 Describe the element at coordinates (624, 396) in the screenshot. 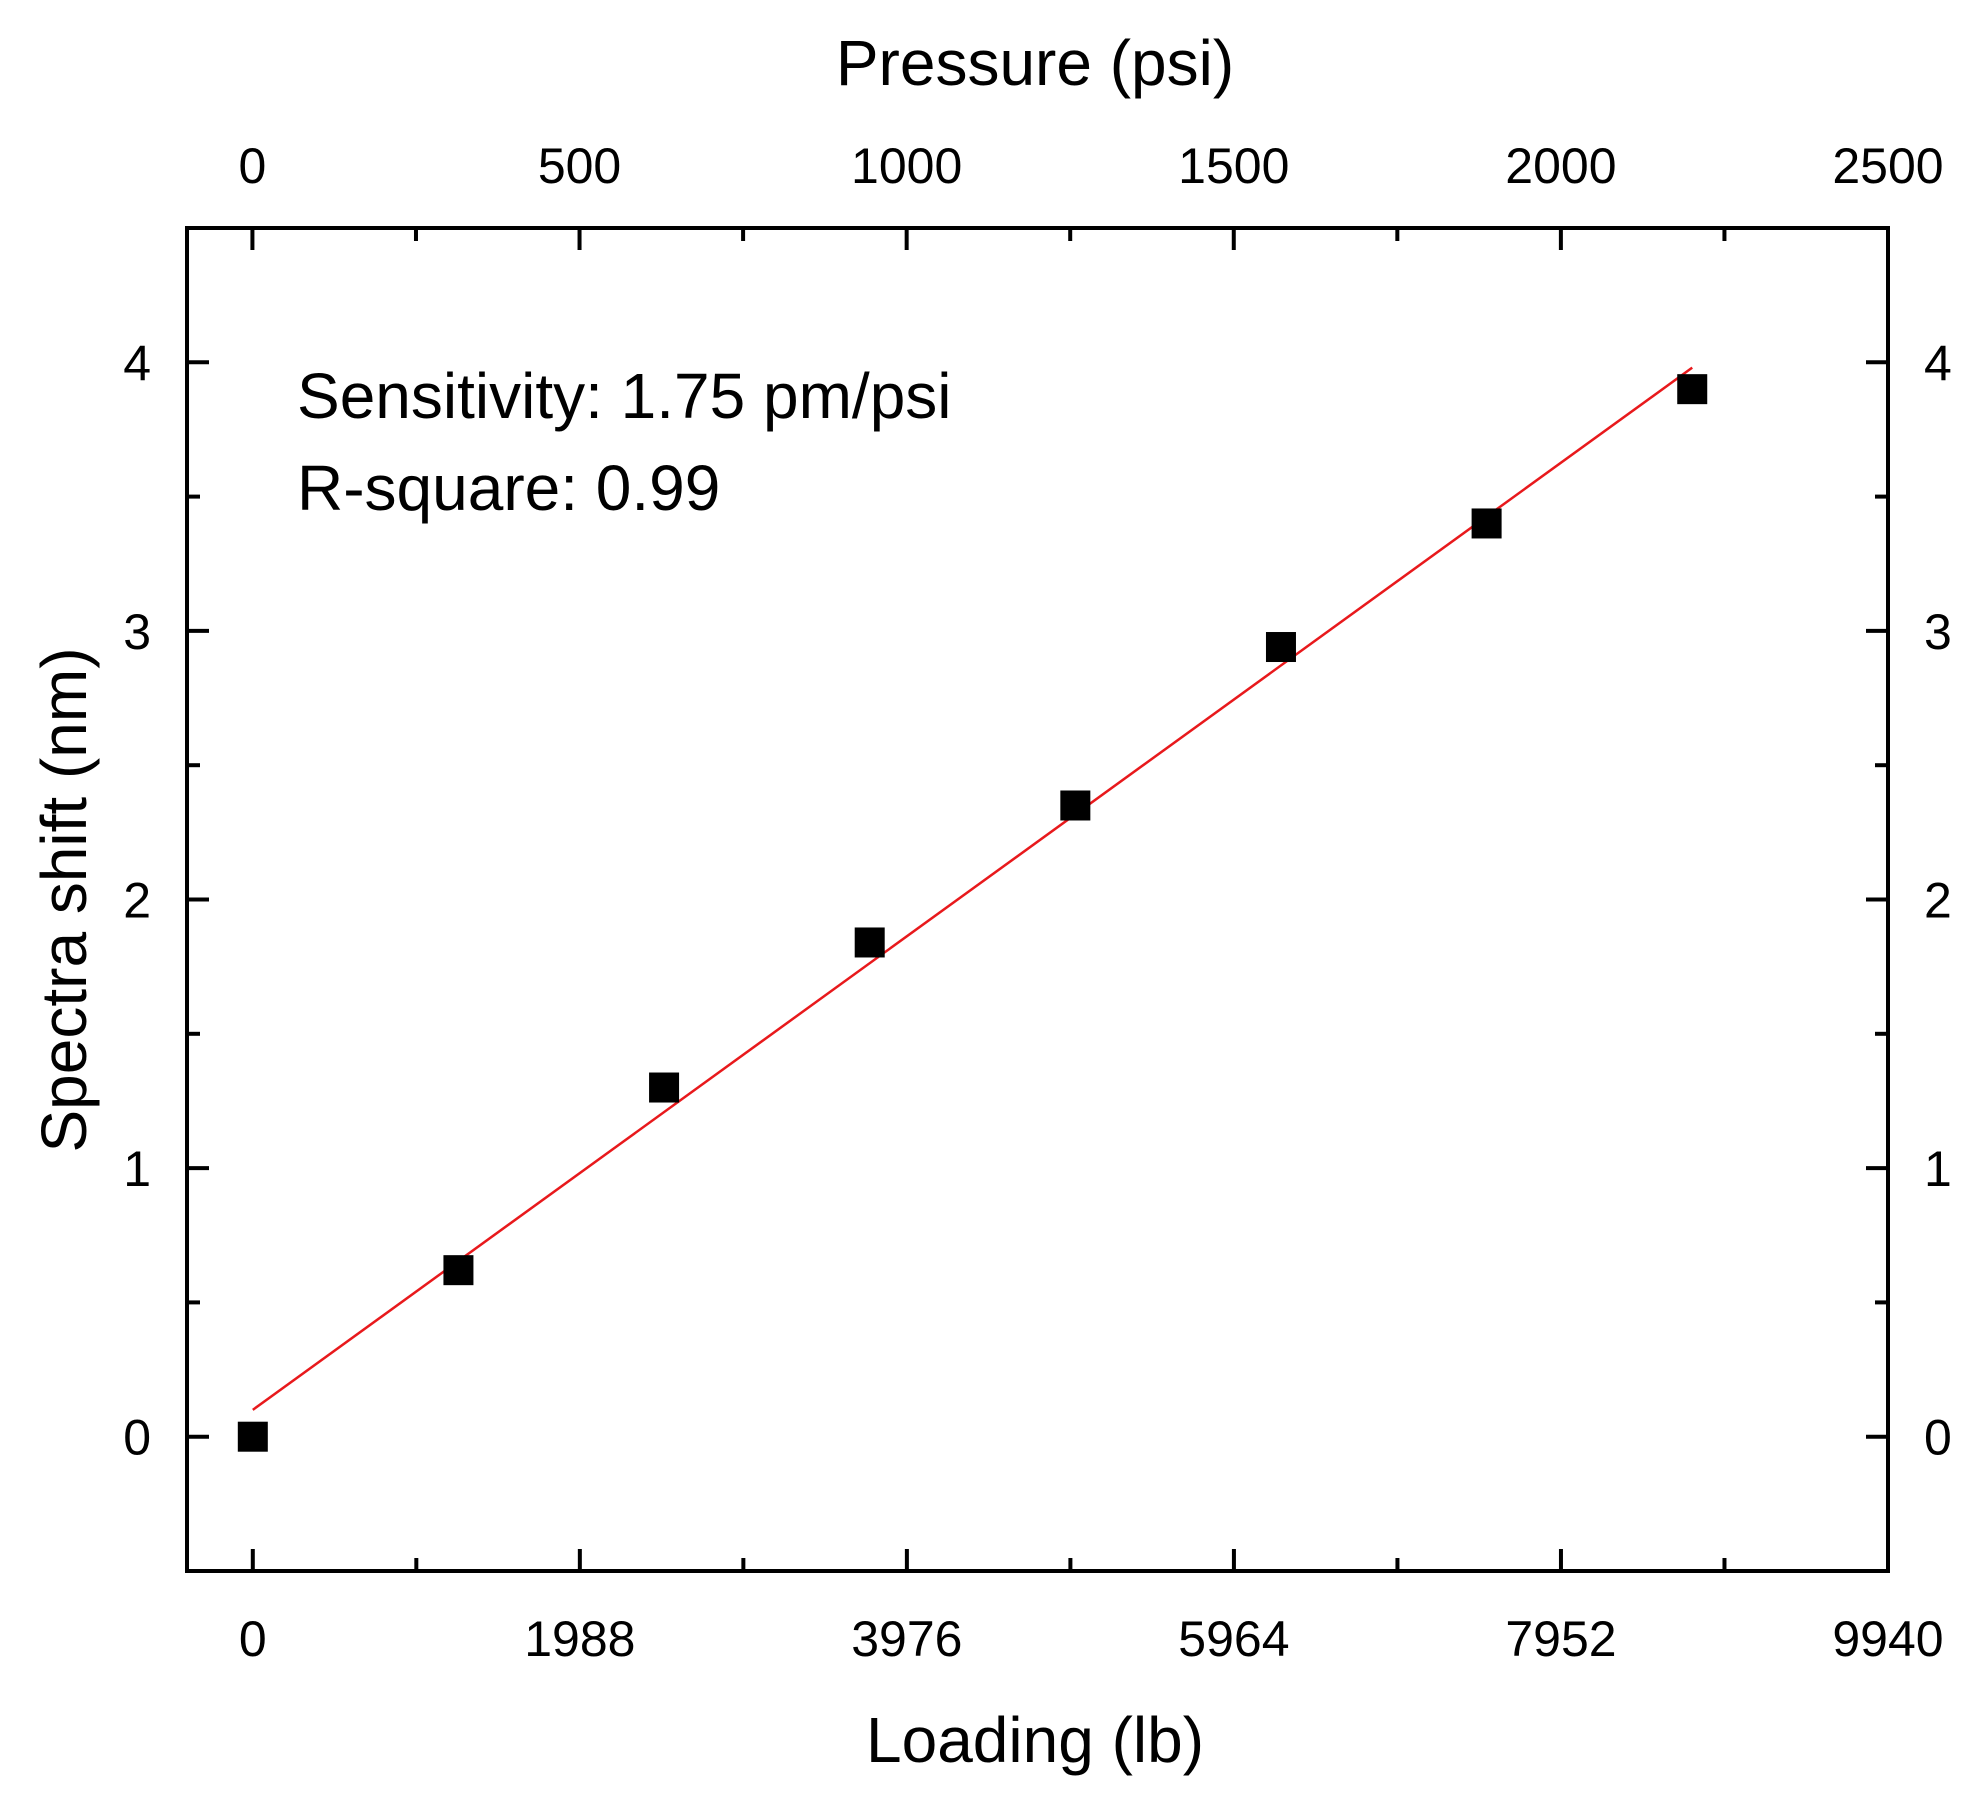

I see `sensitivity-annotation: Sensitivity: 1.75 pm/psi` at that location.